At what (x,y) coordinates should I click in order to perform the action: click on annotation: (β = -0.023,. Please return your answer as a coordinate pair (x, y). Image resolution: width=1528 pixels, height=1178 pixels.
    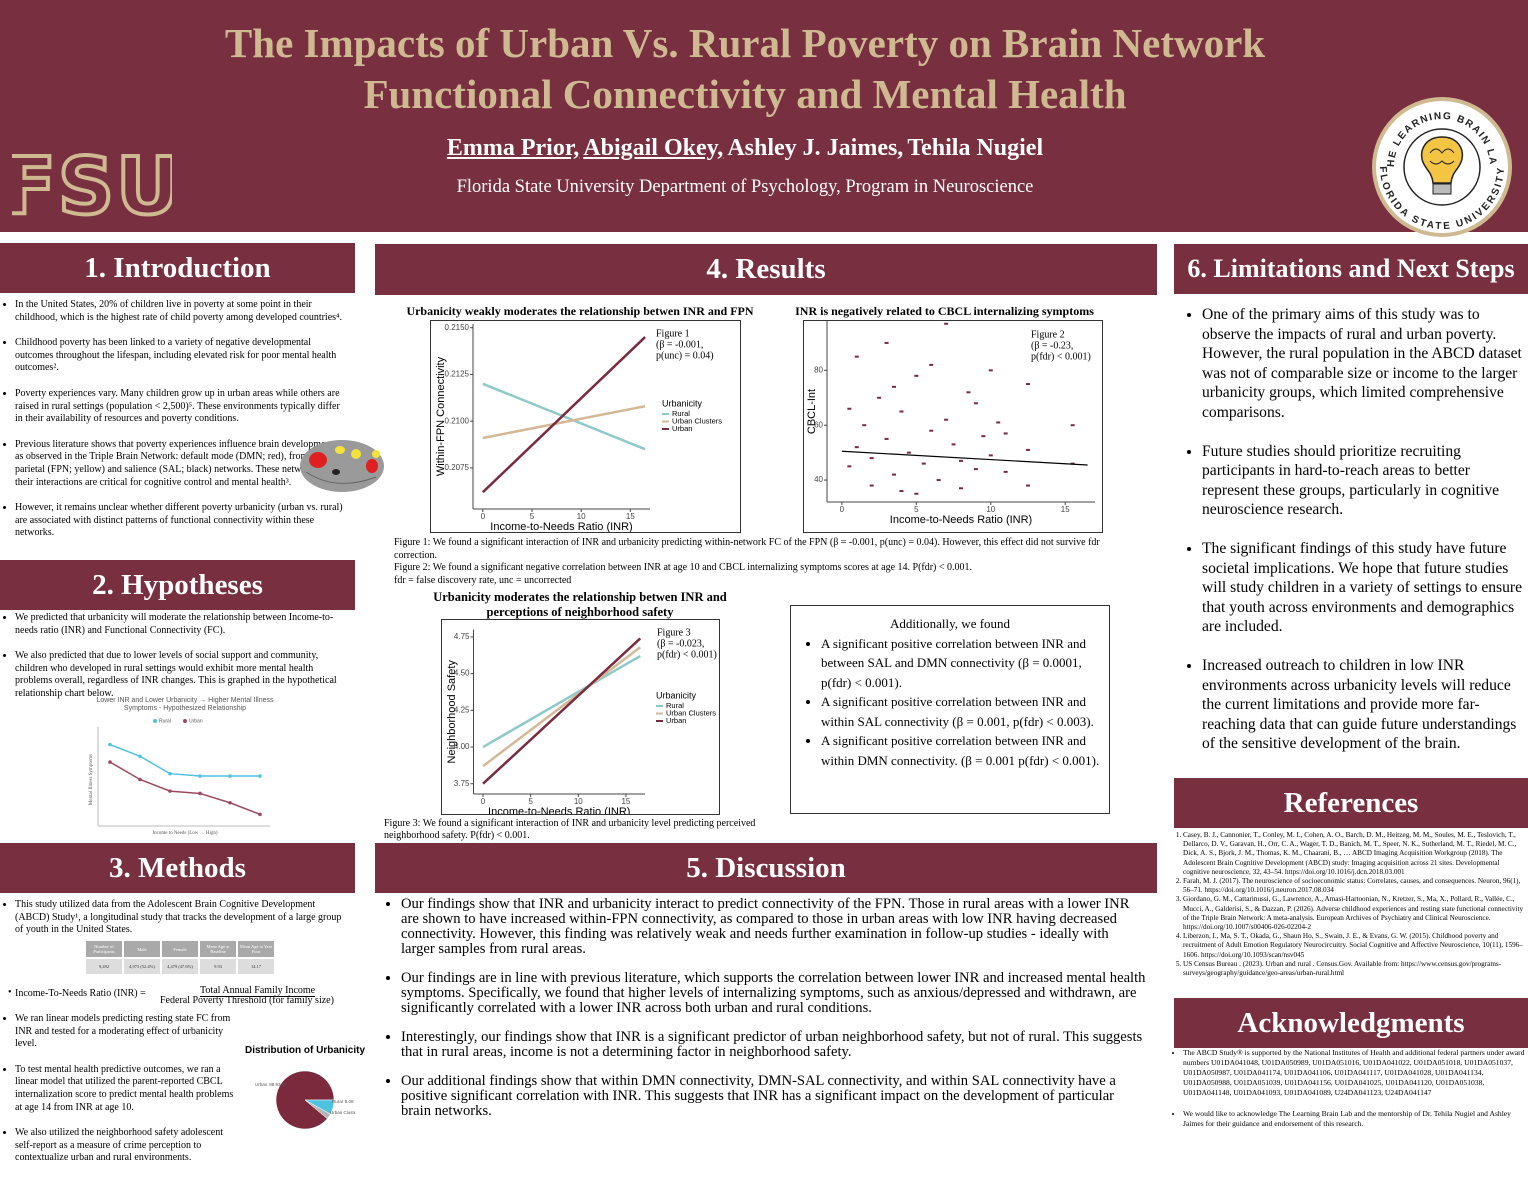
    Looking at the image, I should click on (680, 643).